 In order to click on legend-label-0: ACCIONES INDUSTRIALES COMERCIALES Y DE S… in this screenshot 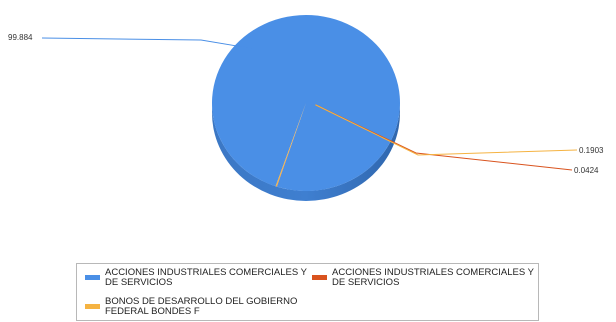, I will do `click(206, 277)`.